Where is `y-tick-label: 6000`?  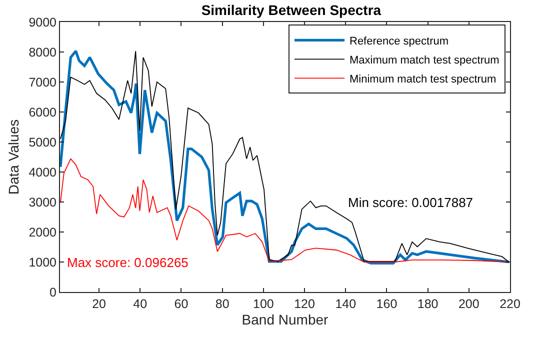
y-tick-label: 6000 is located at coordinates (42, 112).